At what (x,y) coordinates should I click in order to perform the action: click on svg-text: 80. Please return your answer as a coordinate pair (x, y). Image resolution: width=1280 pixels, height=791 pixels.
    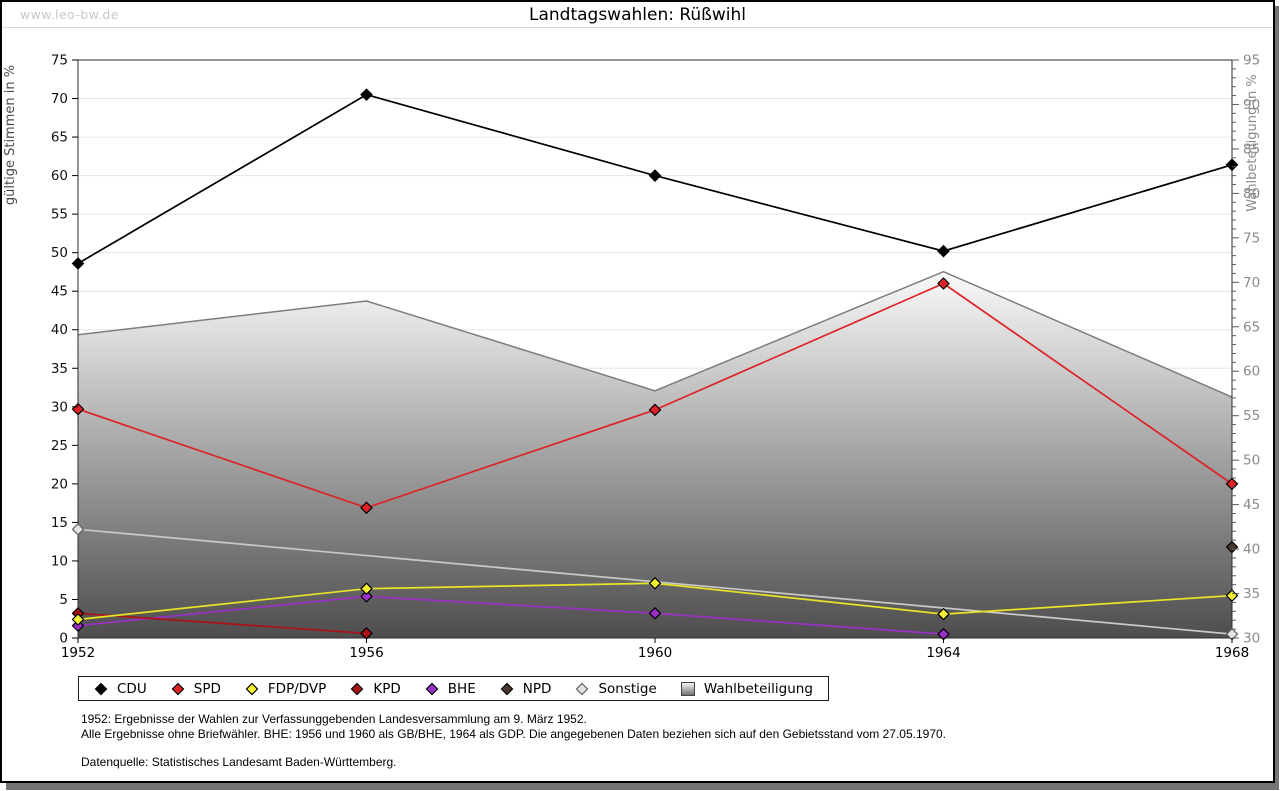
    Looking at the image, I should click on (1251, 194).